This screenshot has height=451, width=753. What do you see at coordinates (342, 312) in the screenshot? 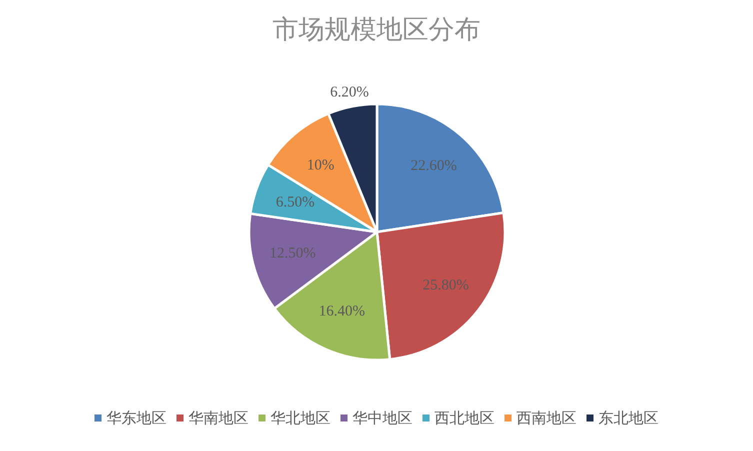
I see `data-label: 16.40%` at bounding box center [342, 312].